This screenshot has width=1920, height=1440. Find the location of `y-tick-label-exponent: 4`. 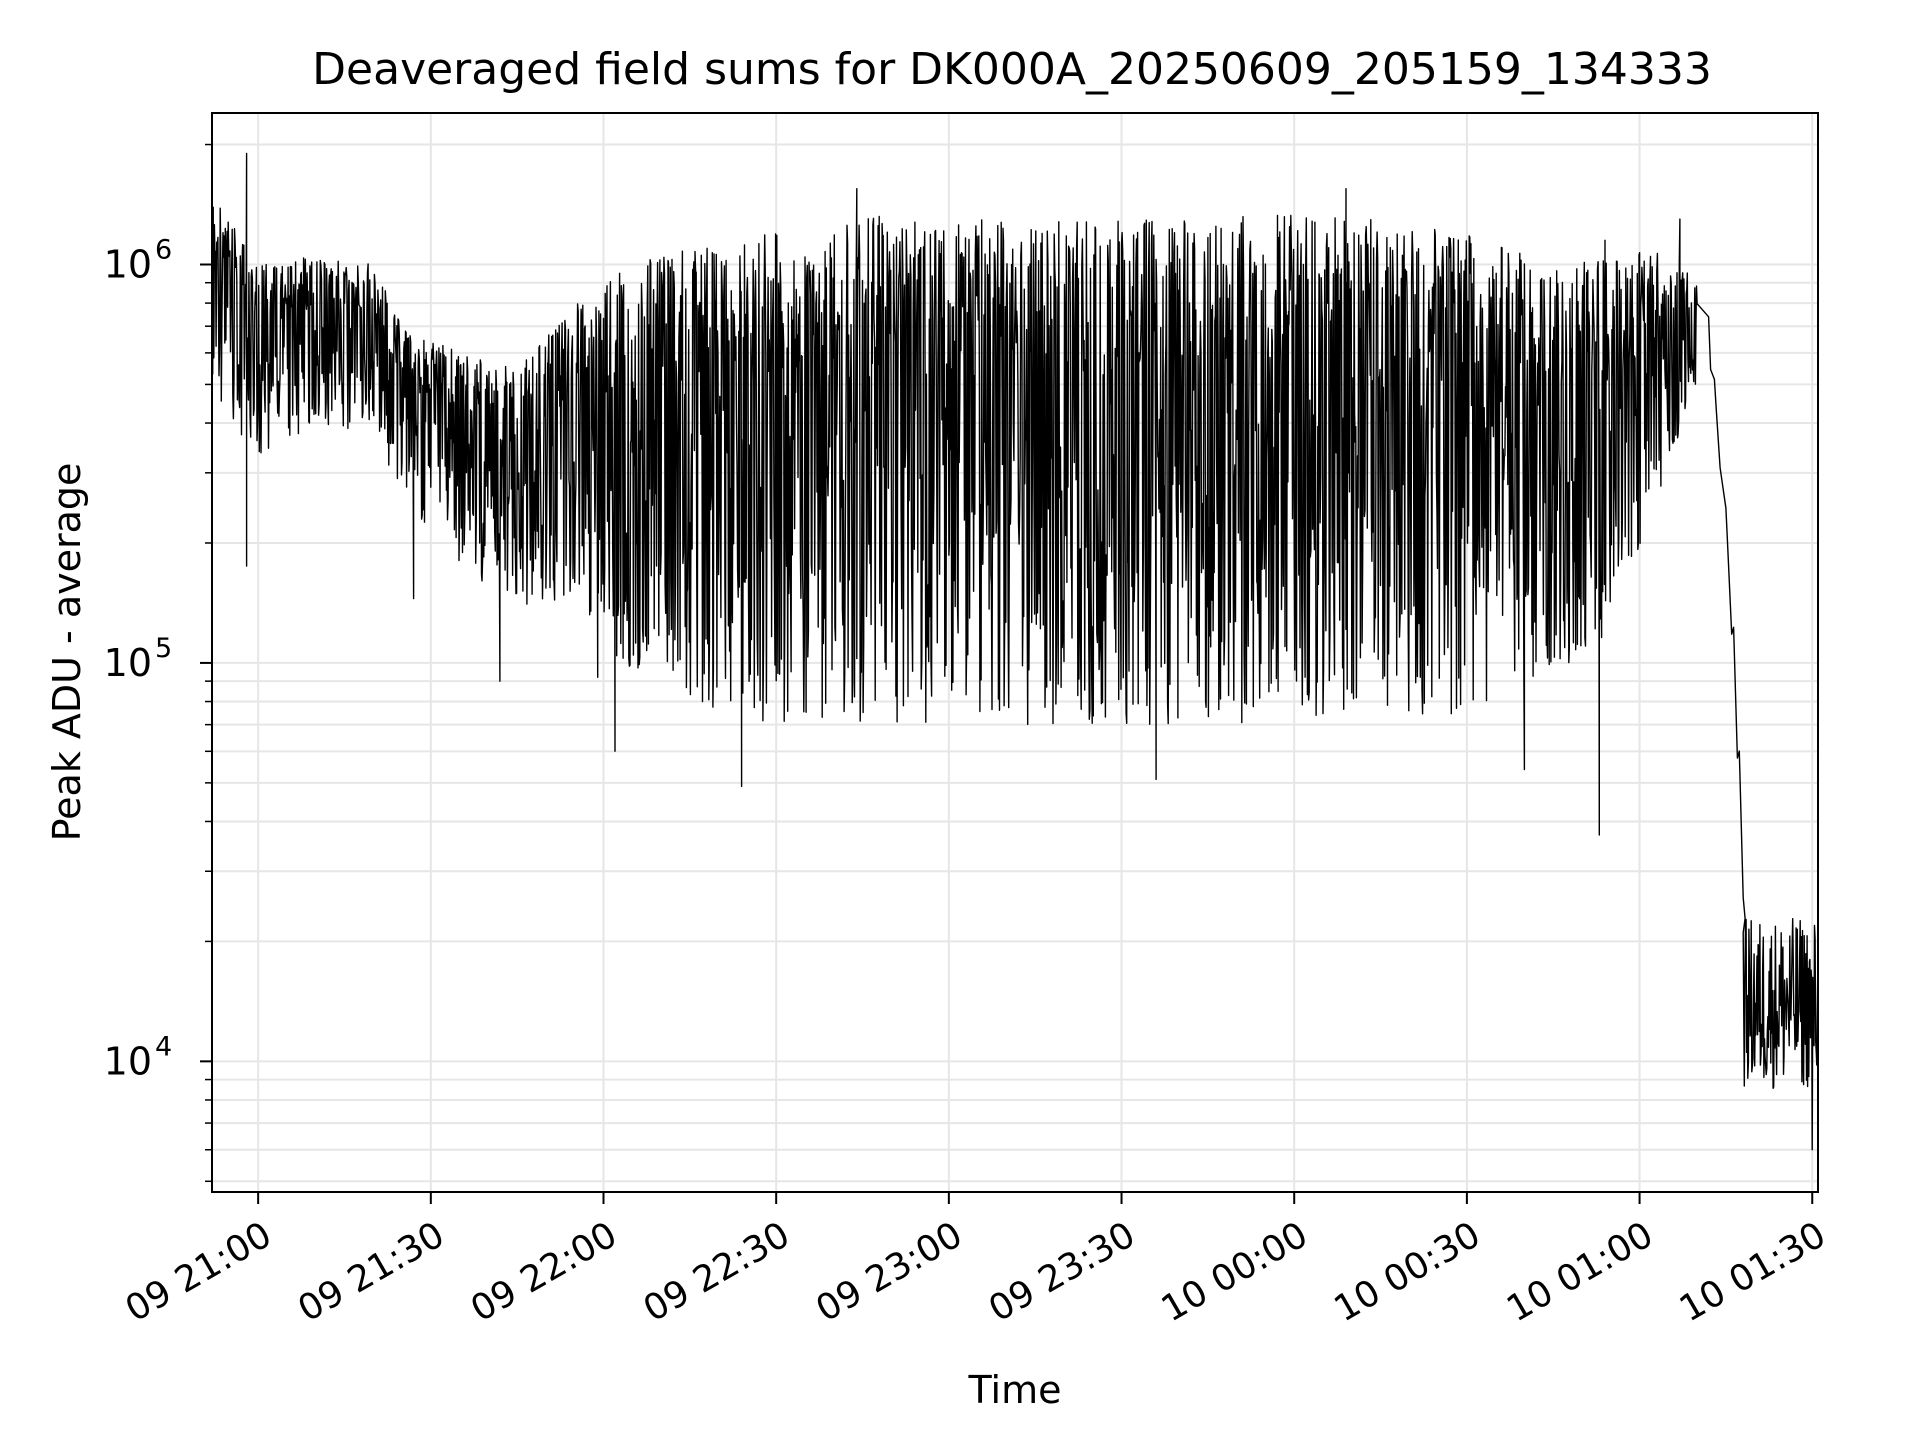

y-tick-label-exponent: 4 is located at coordinates (163, 1046).